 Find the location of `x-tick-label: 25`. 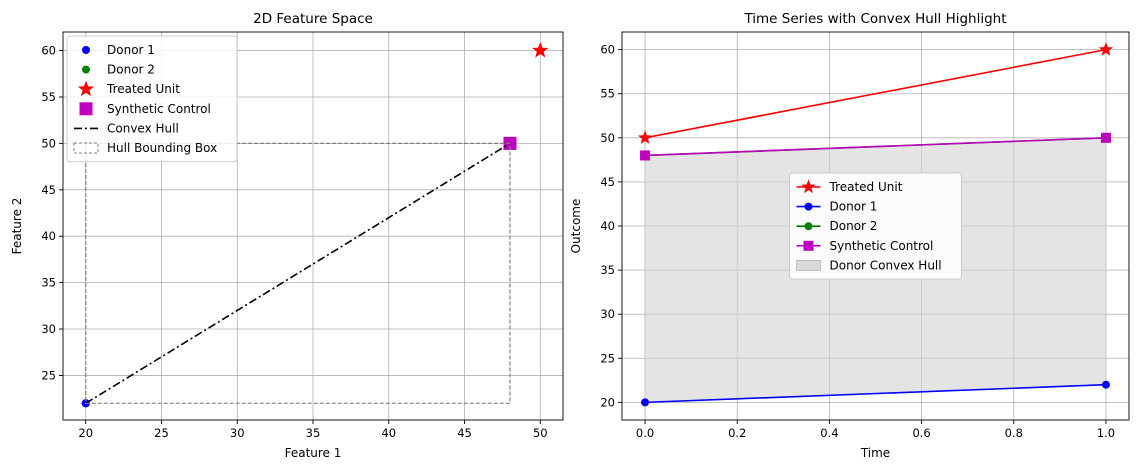

x-tick-label: 25 is located at coordinates (161, 433).